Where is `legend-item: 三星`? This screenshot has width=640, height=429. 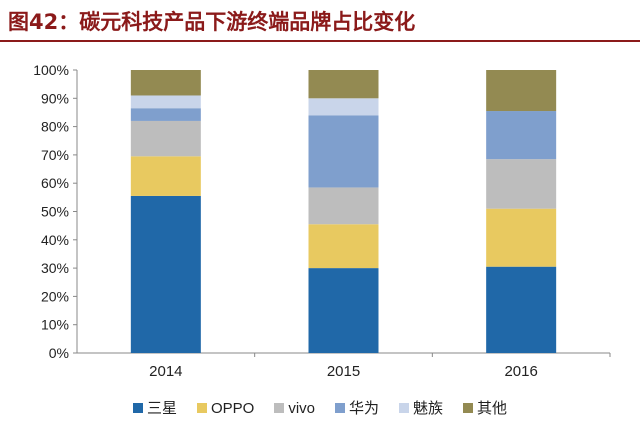 legend-item: 三星 is located at coordinates (154, 407).